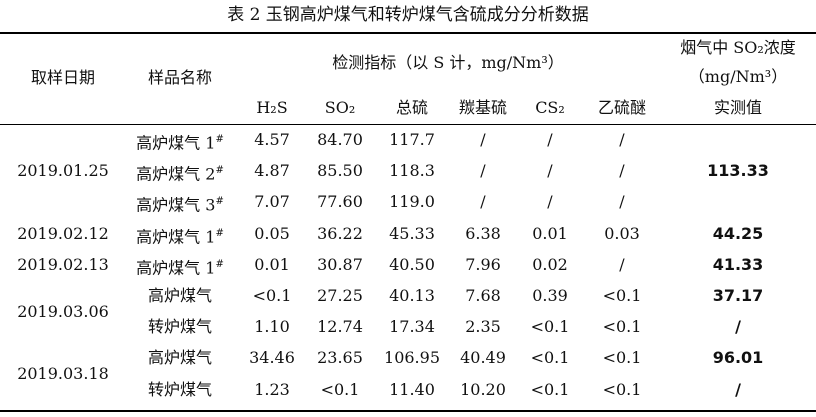 Image resolution: width=816 pixels, height=417 pixels. What do you see at coordinates (340, 264) in the screenshot?
I see `value-cell: 30.87` at bounding box center [340, 264].